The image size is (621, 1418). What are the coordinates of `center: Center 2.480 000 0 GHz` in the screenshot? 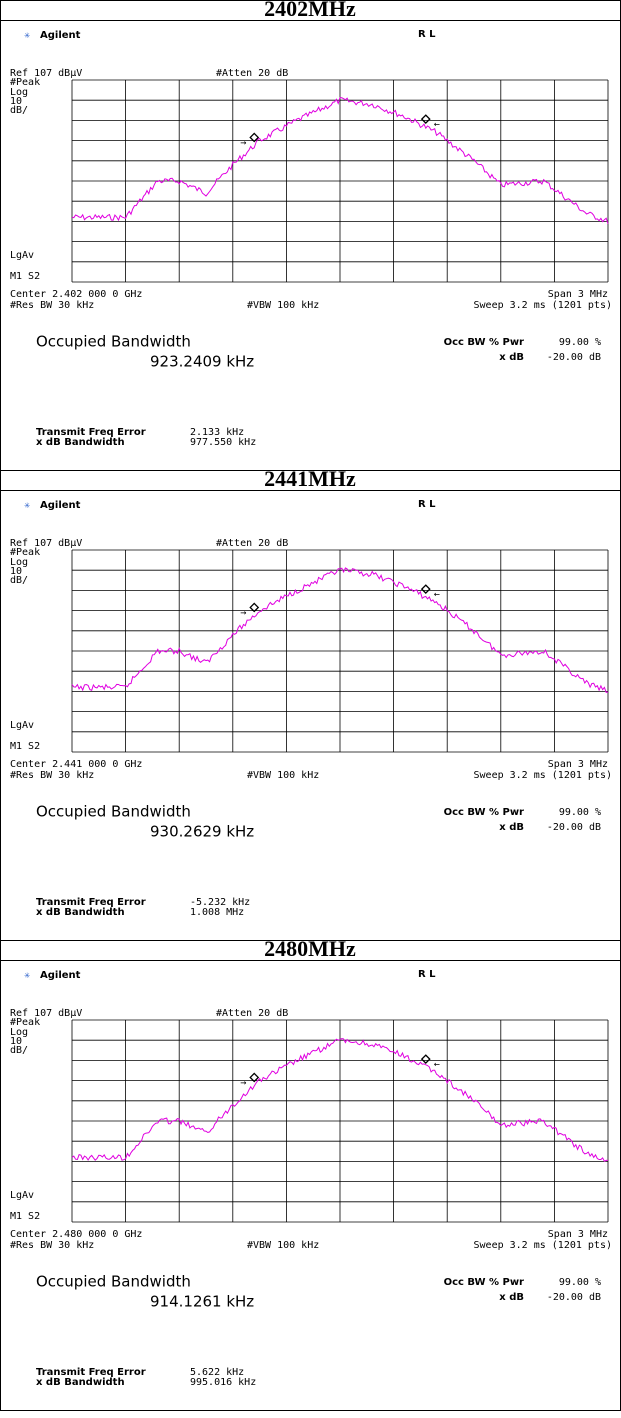 It's located at (76, 1234).